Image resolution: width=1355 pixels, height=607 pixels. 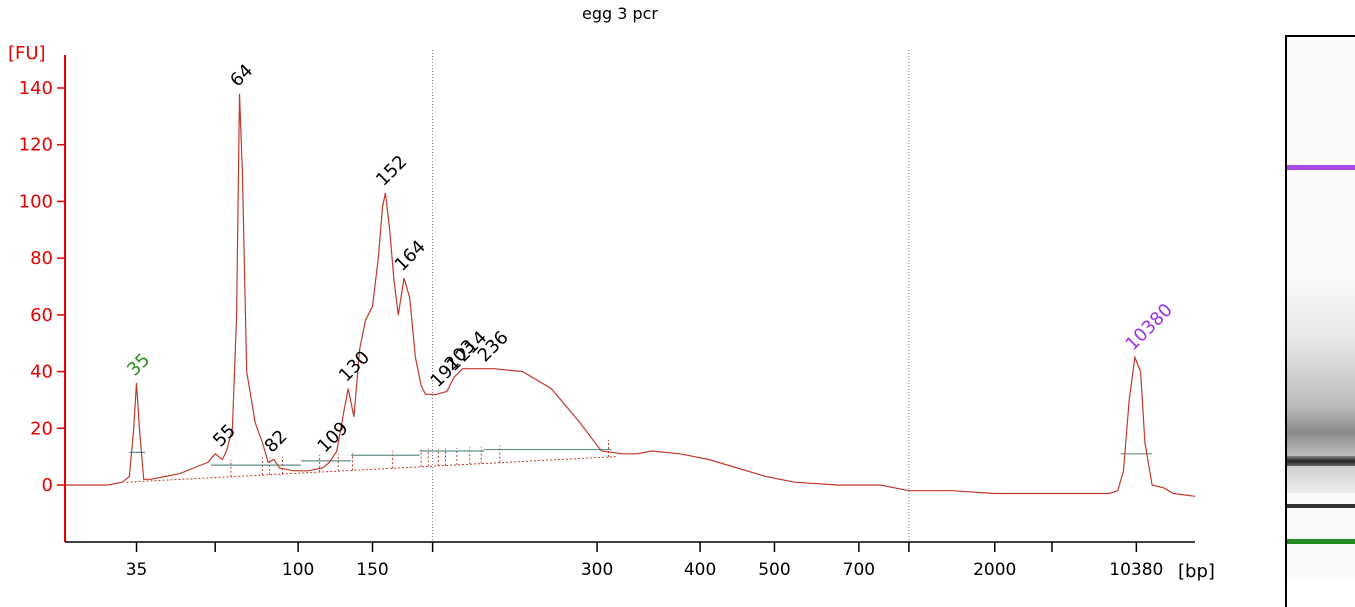 I want to click on gel-bottom, so click(x=1321, y=593).